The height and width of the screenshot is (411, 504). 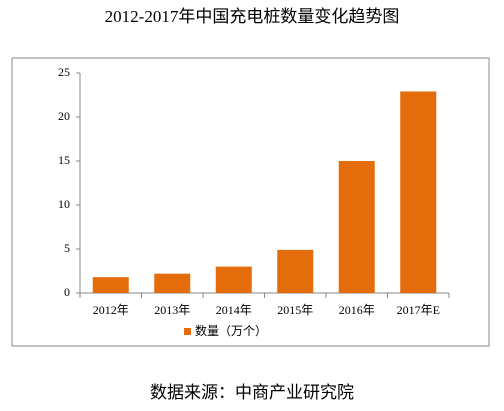 I want to click on y-tick-label: 25, so click(x=64, y=72).